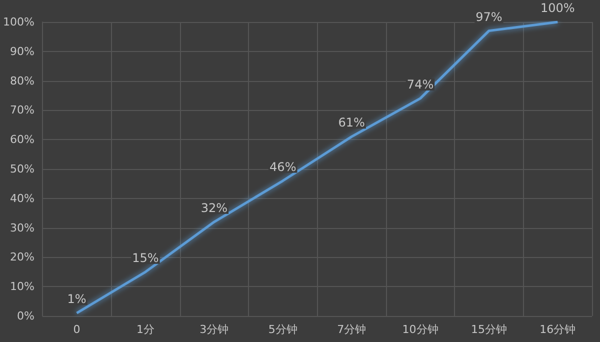  What do you see at coordinates (22, 51) in the screenshot?
I see `y-tick-label: 90%` at bounding box center [22, 51].